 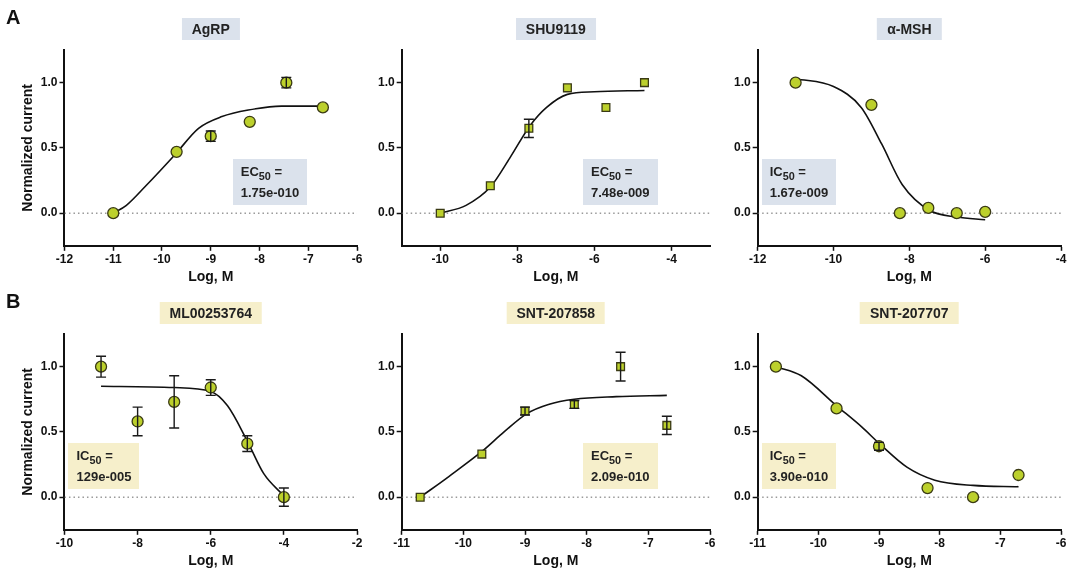 I want to click on chart-title: SNT-207707, so click(x=909, y=313).